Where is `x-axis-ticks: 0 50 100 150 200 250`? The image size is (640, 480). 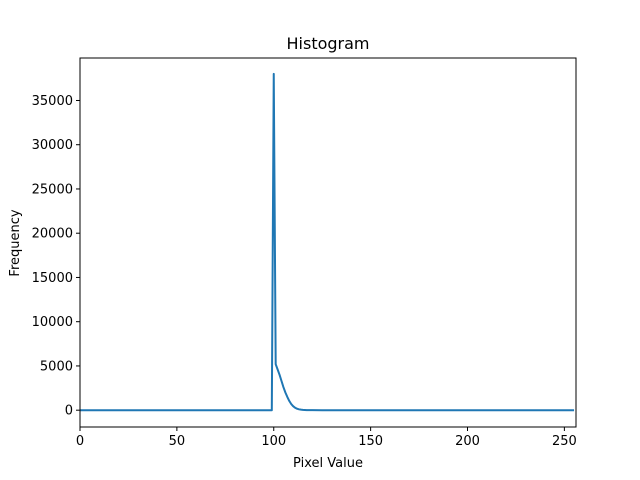 x-axis-ticks: 0 50 100 150 200 250 is located at coordinates (326, 438).